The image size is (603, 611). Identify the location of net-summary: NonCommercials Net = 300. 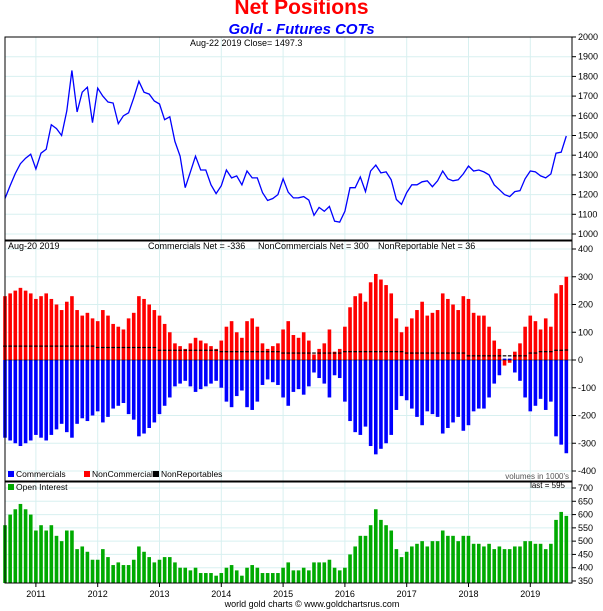
(313, 246).